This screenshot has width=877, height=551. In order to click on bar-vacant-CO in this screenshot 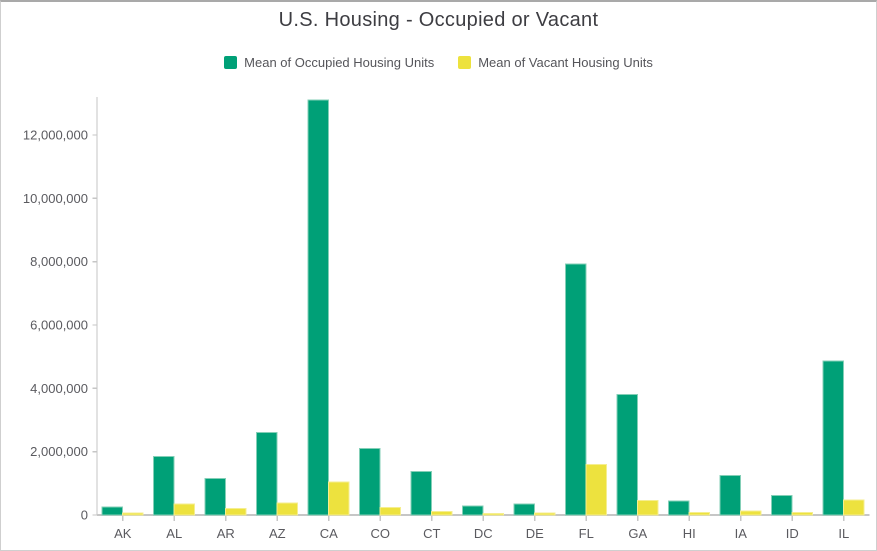, I will do `click(390, 511)`.